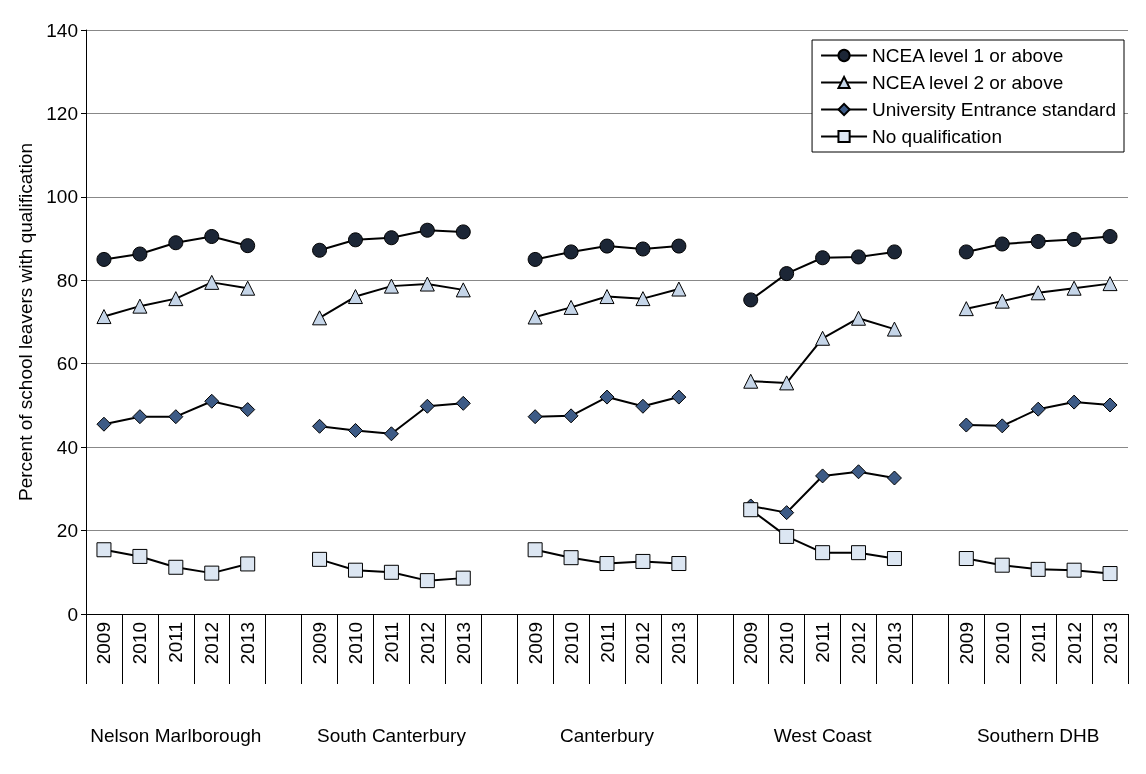  What do you see at coordinates (176, 735) in the screenshot?
I see `text: Nelson Marlborough` at bounding box center [176, 735].